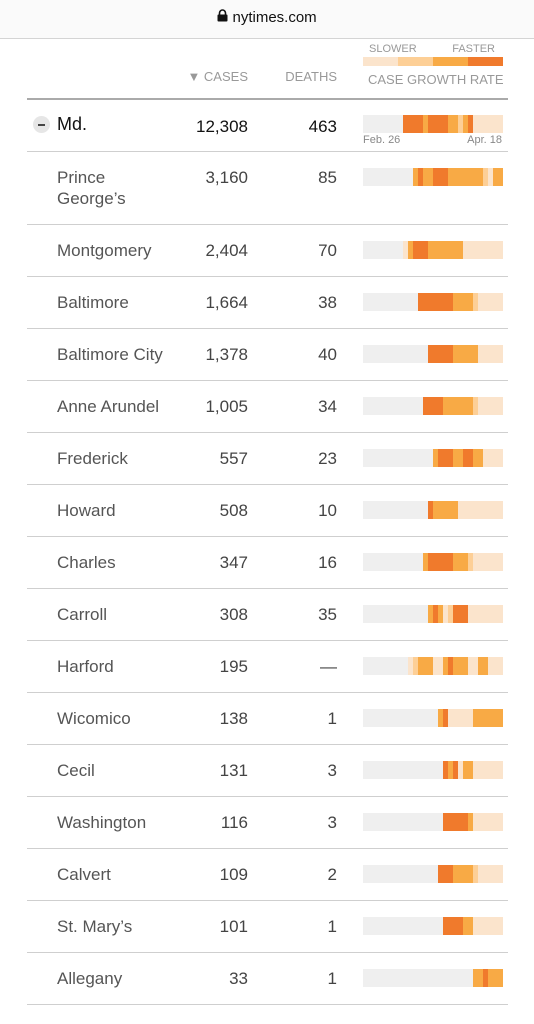 The image size is (534, 1024). I want to click on county-cases: 195, so click(233, 666).